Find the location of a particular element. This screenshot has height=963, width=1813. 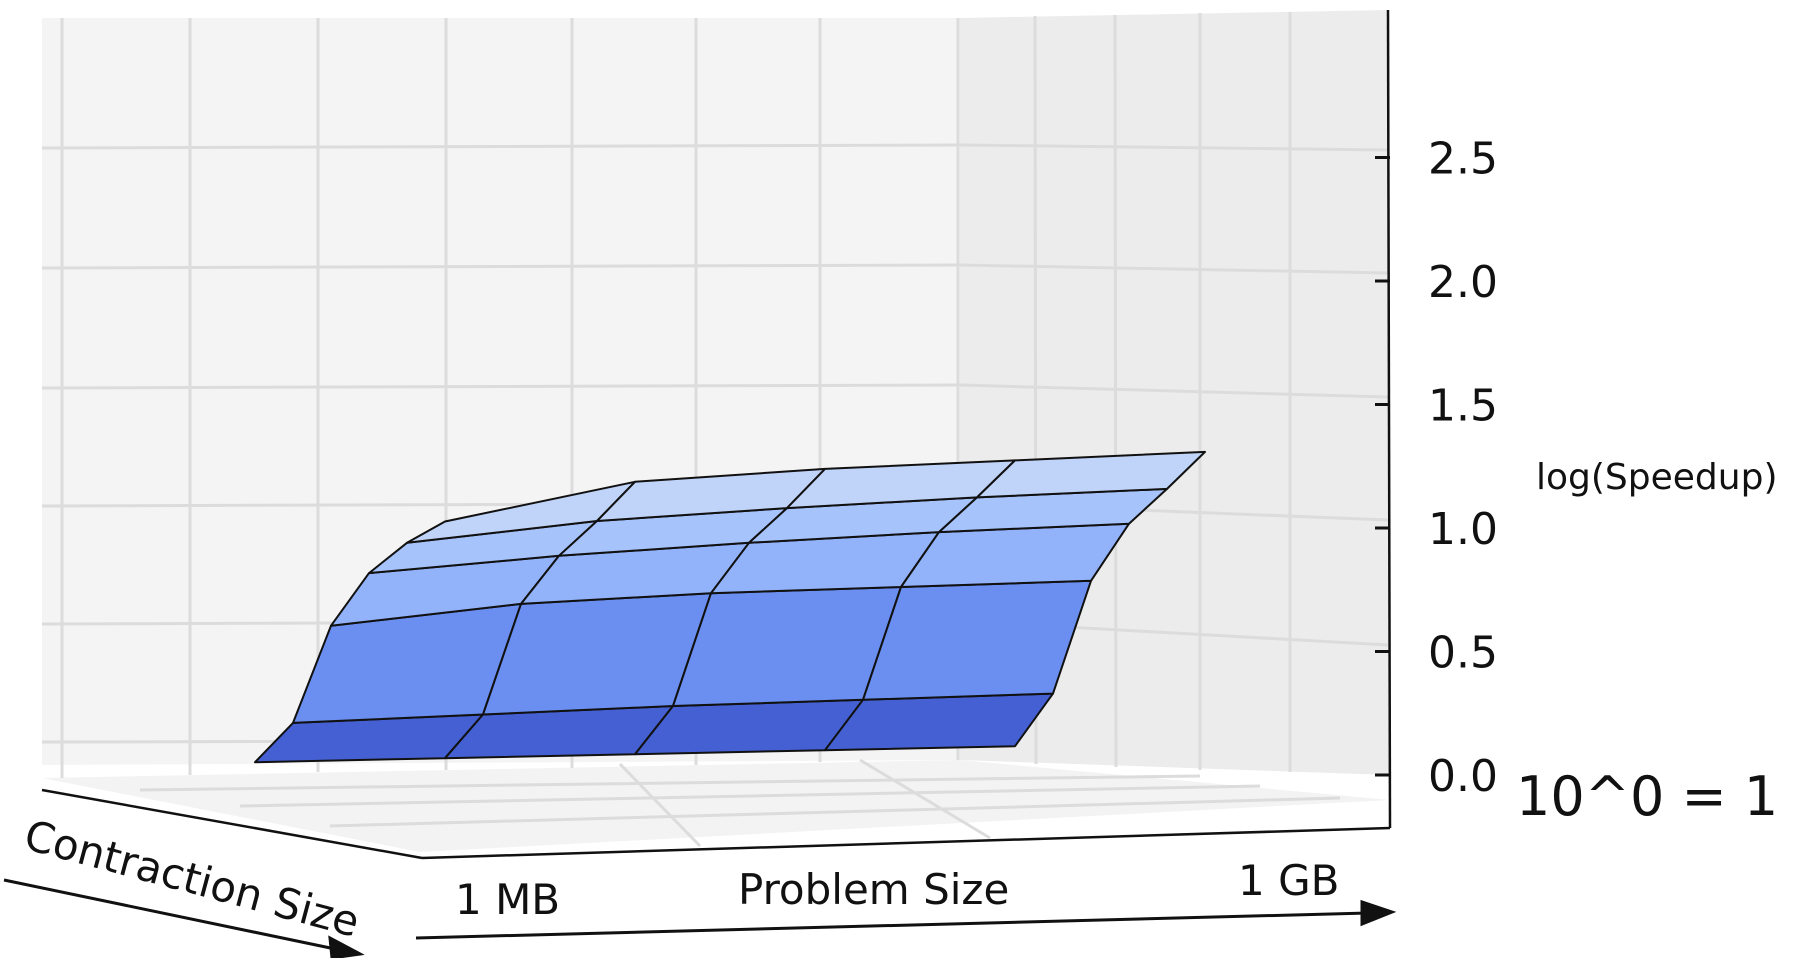

floor-pane is located at coordinates (716, 806).